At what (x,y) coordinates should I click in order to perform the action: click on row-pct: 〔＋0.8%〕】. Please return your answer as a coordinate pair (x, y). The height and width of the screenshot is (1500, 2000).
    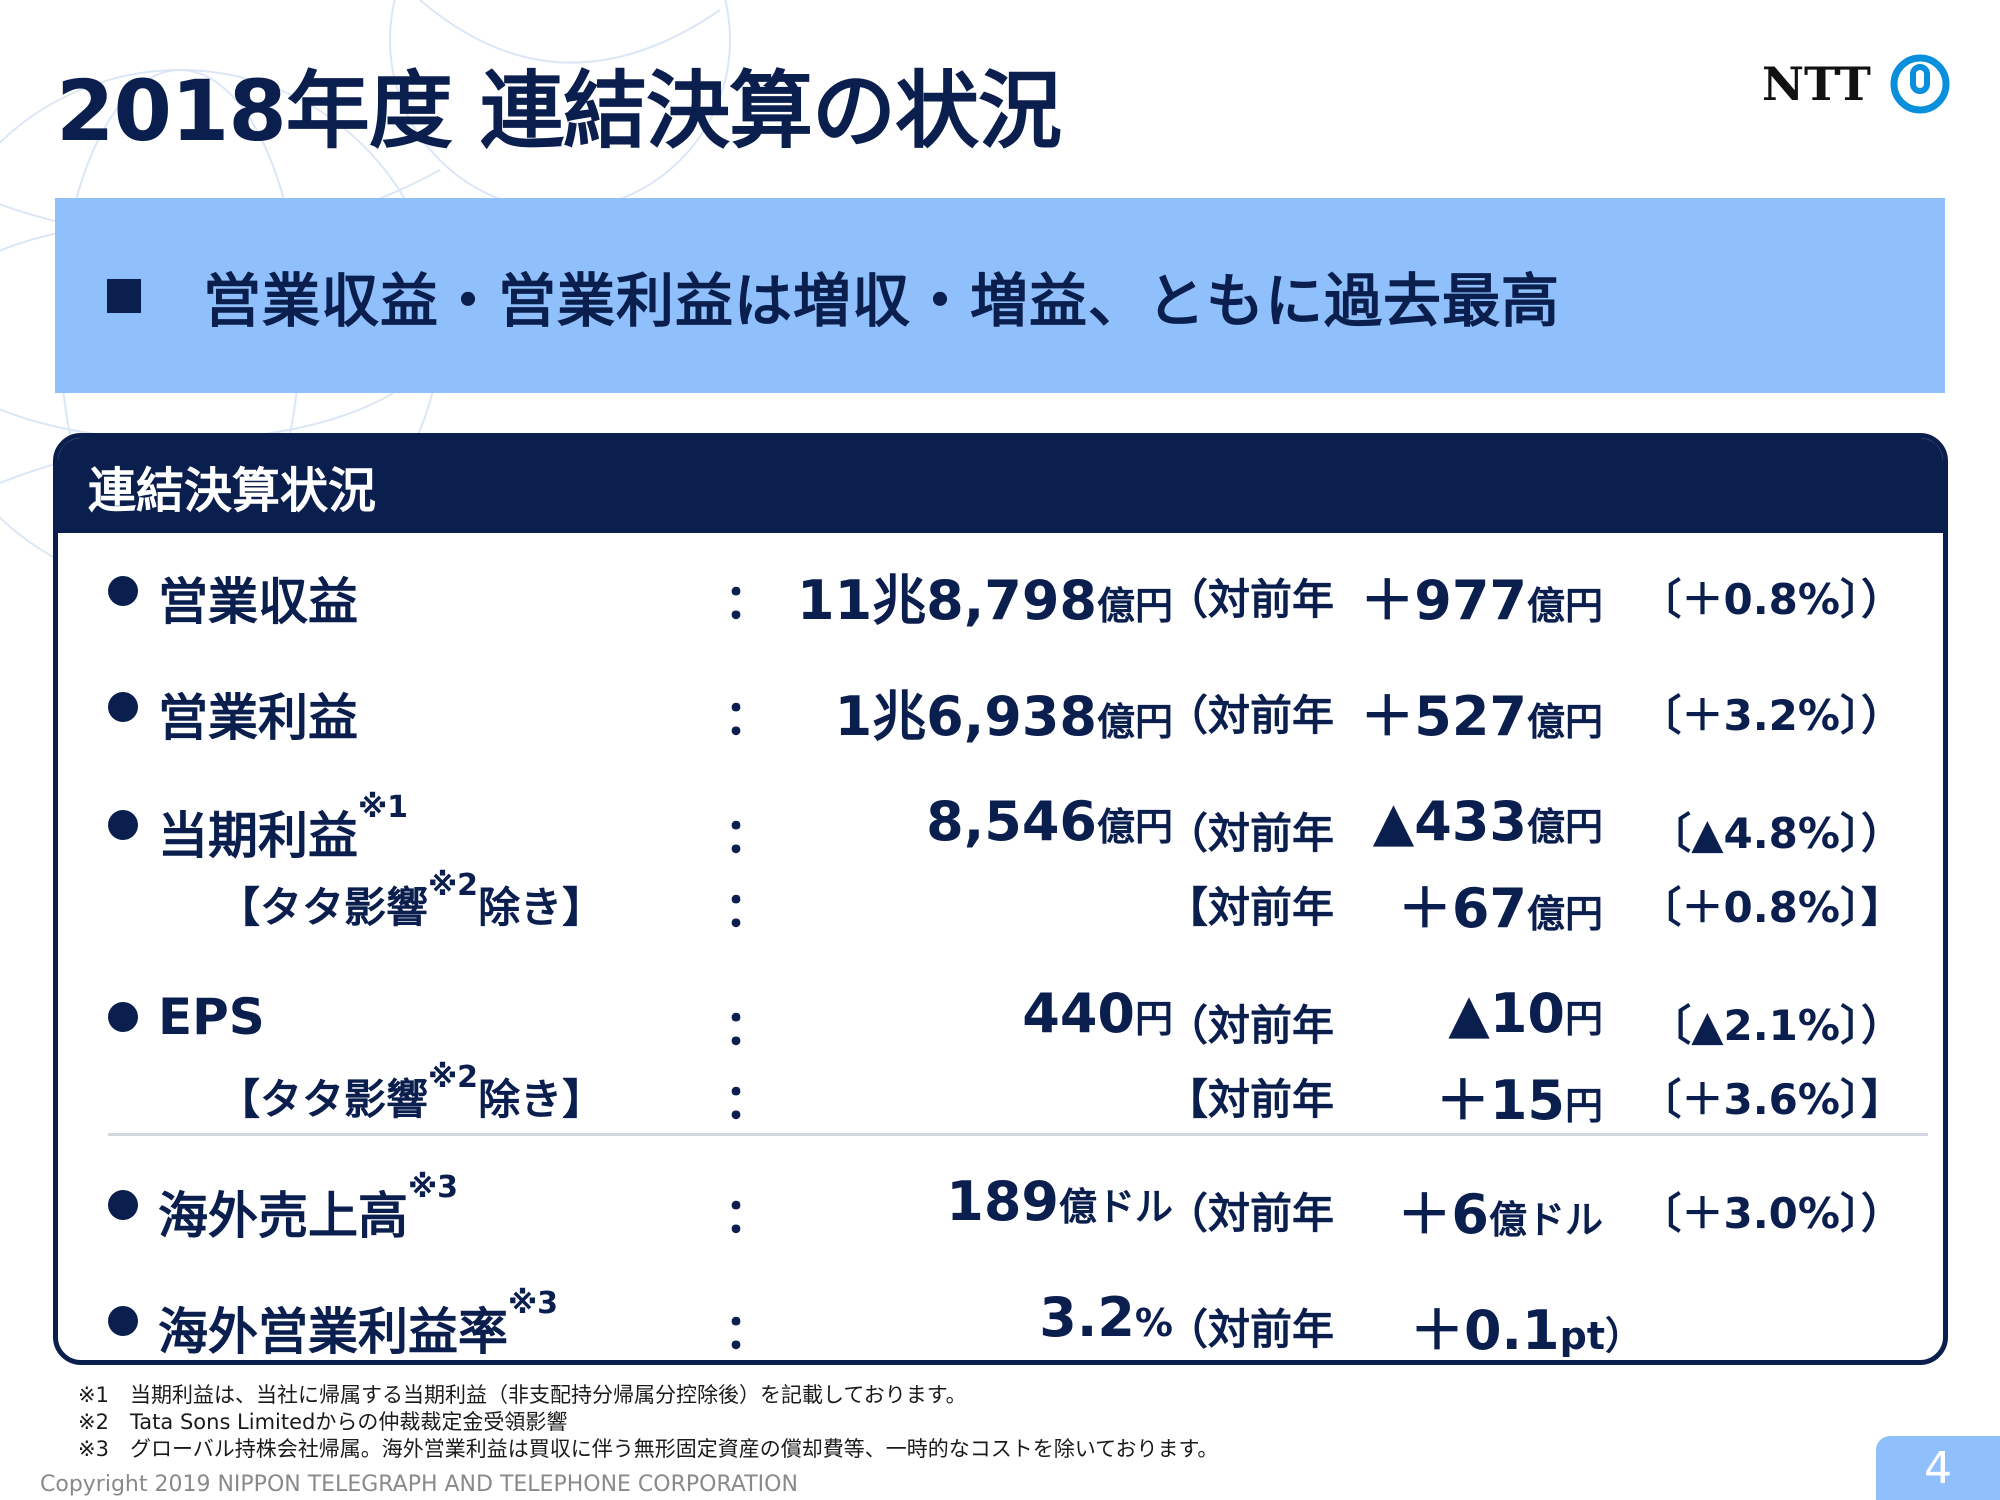
    Looking at the image, I should click on (1771, 907).